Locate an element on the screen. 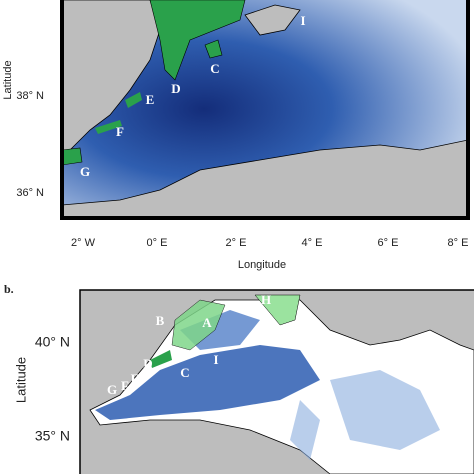  y-tick-label: 36° N is located at coordinates (30, 193).